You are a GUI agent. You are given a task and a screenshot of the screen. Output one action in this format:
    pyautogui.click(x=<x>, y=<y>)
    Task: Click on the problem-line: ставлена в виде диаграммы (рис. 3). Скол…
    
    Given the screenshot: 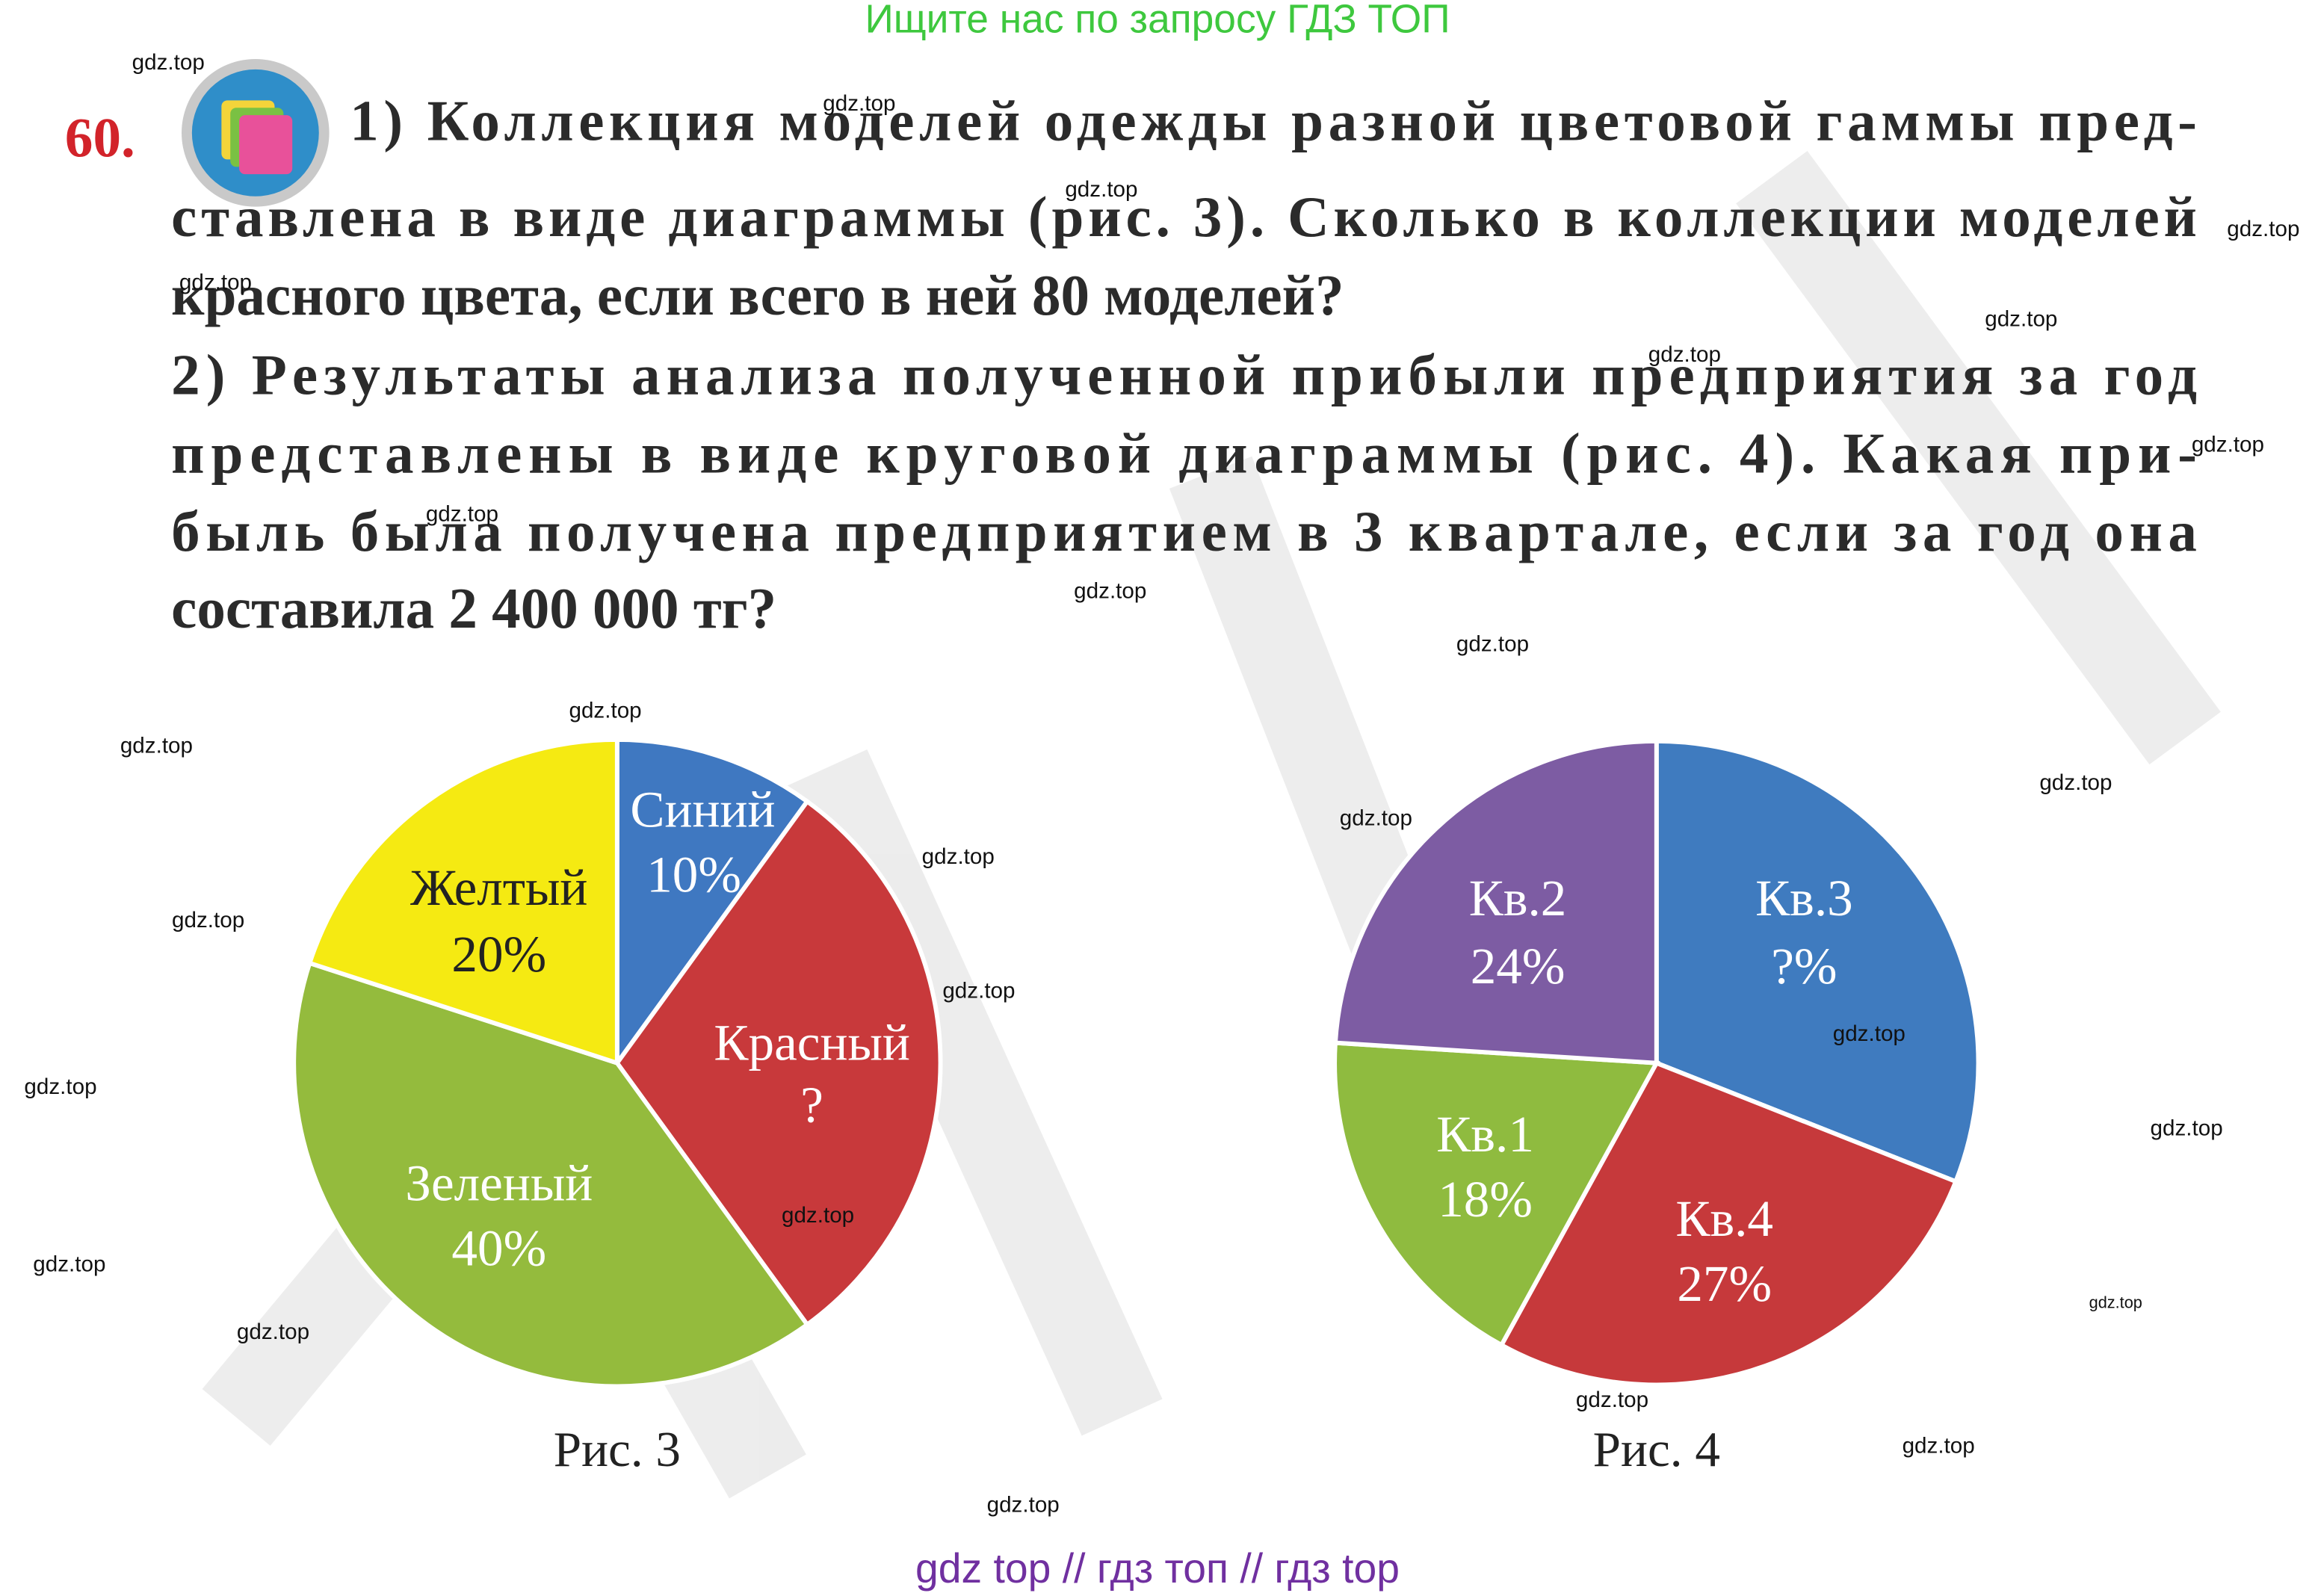 What is the action you would take?
    pyautogui.click(x=1184, y=217)
    